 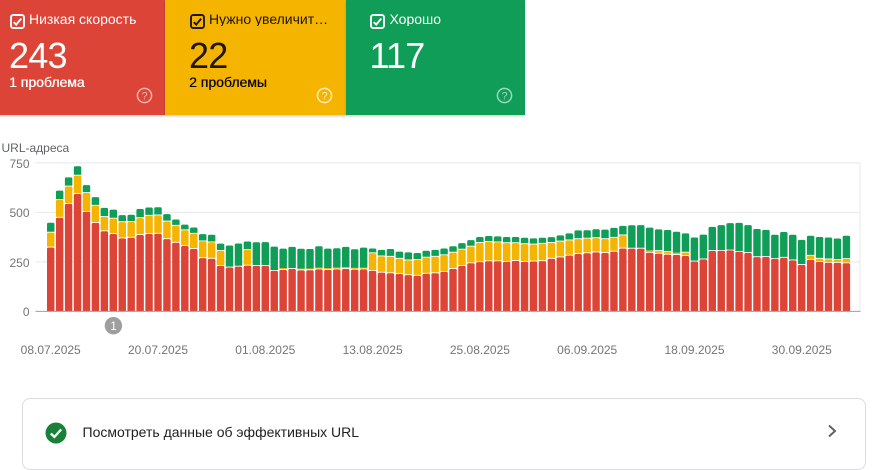 I want to click on svg-text: 1, so click(x=113, y=327).